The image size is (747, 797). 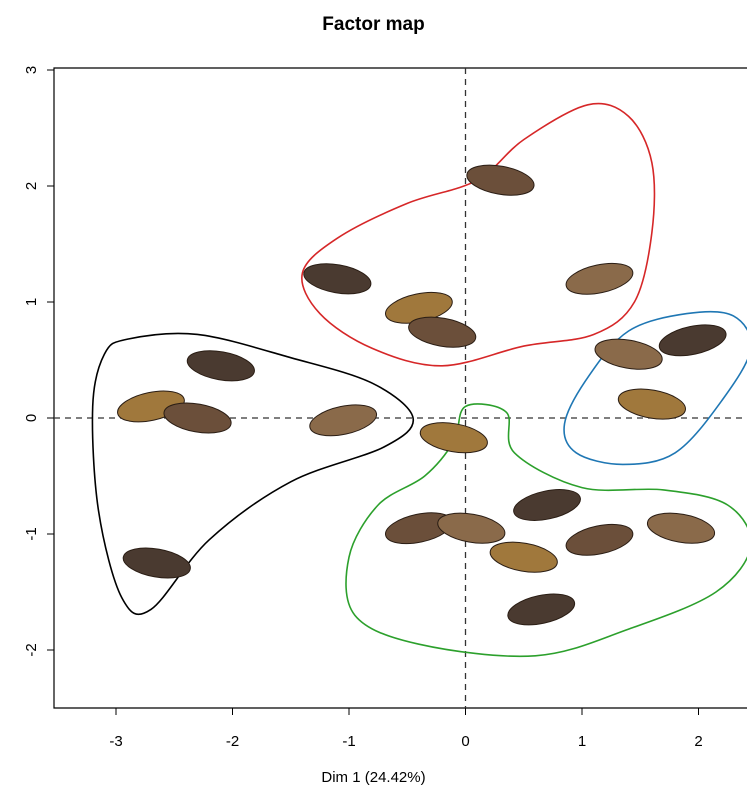 What do you see at coordinates (348, 741) in the screenshot?
I see `x-tick-label: -1` at bounding box center [348, 741].